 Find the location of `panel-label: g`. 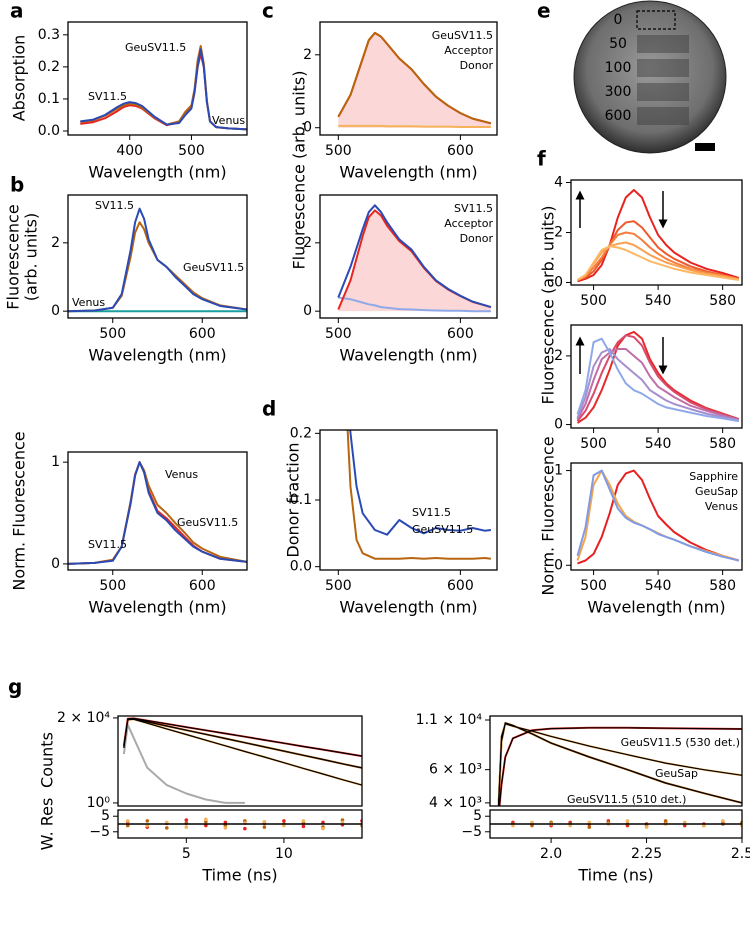

panel-label: g is located at coordinates (15, 687).